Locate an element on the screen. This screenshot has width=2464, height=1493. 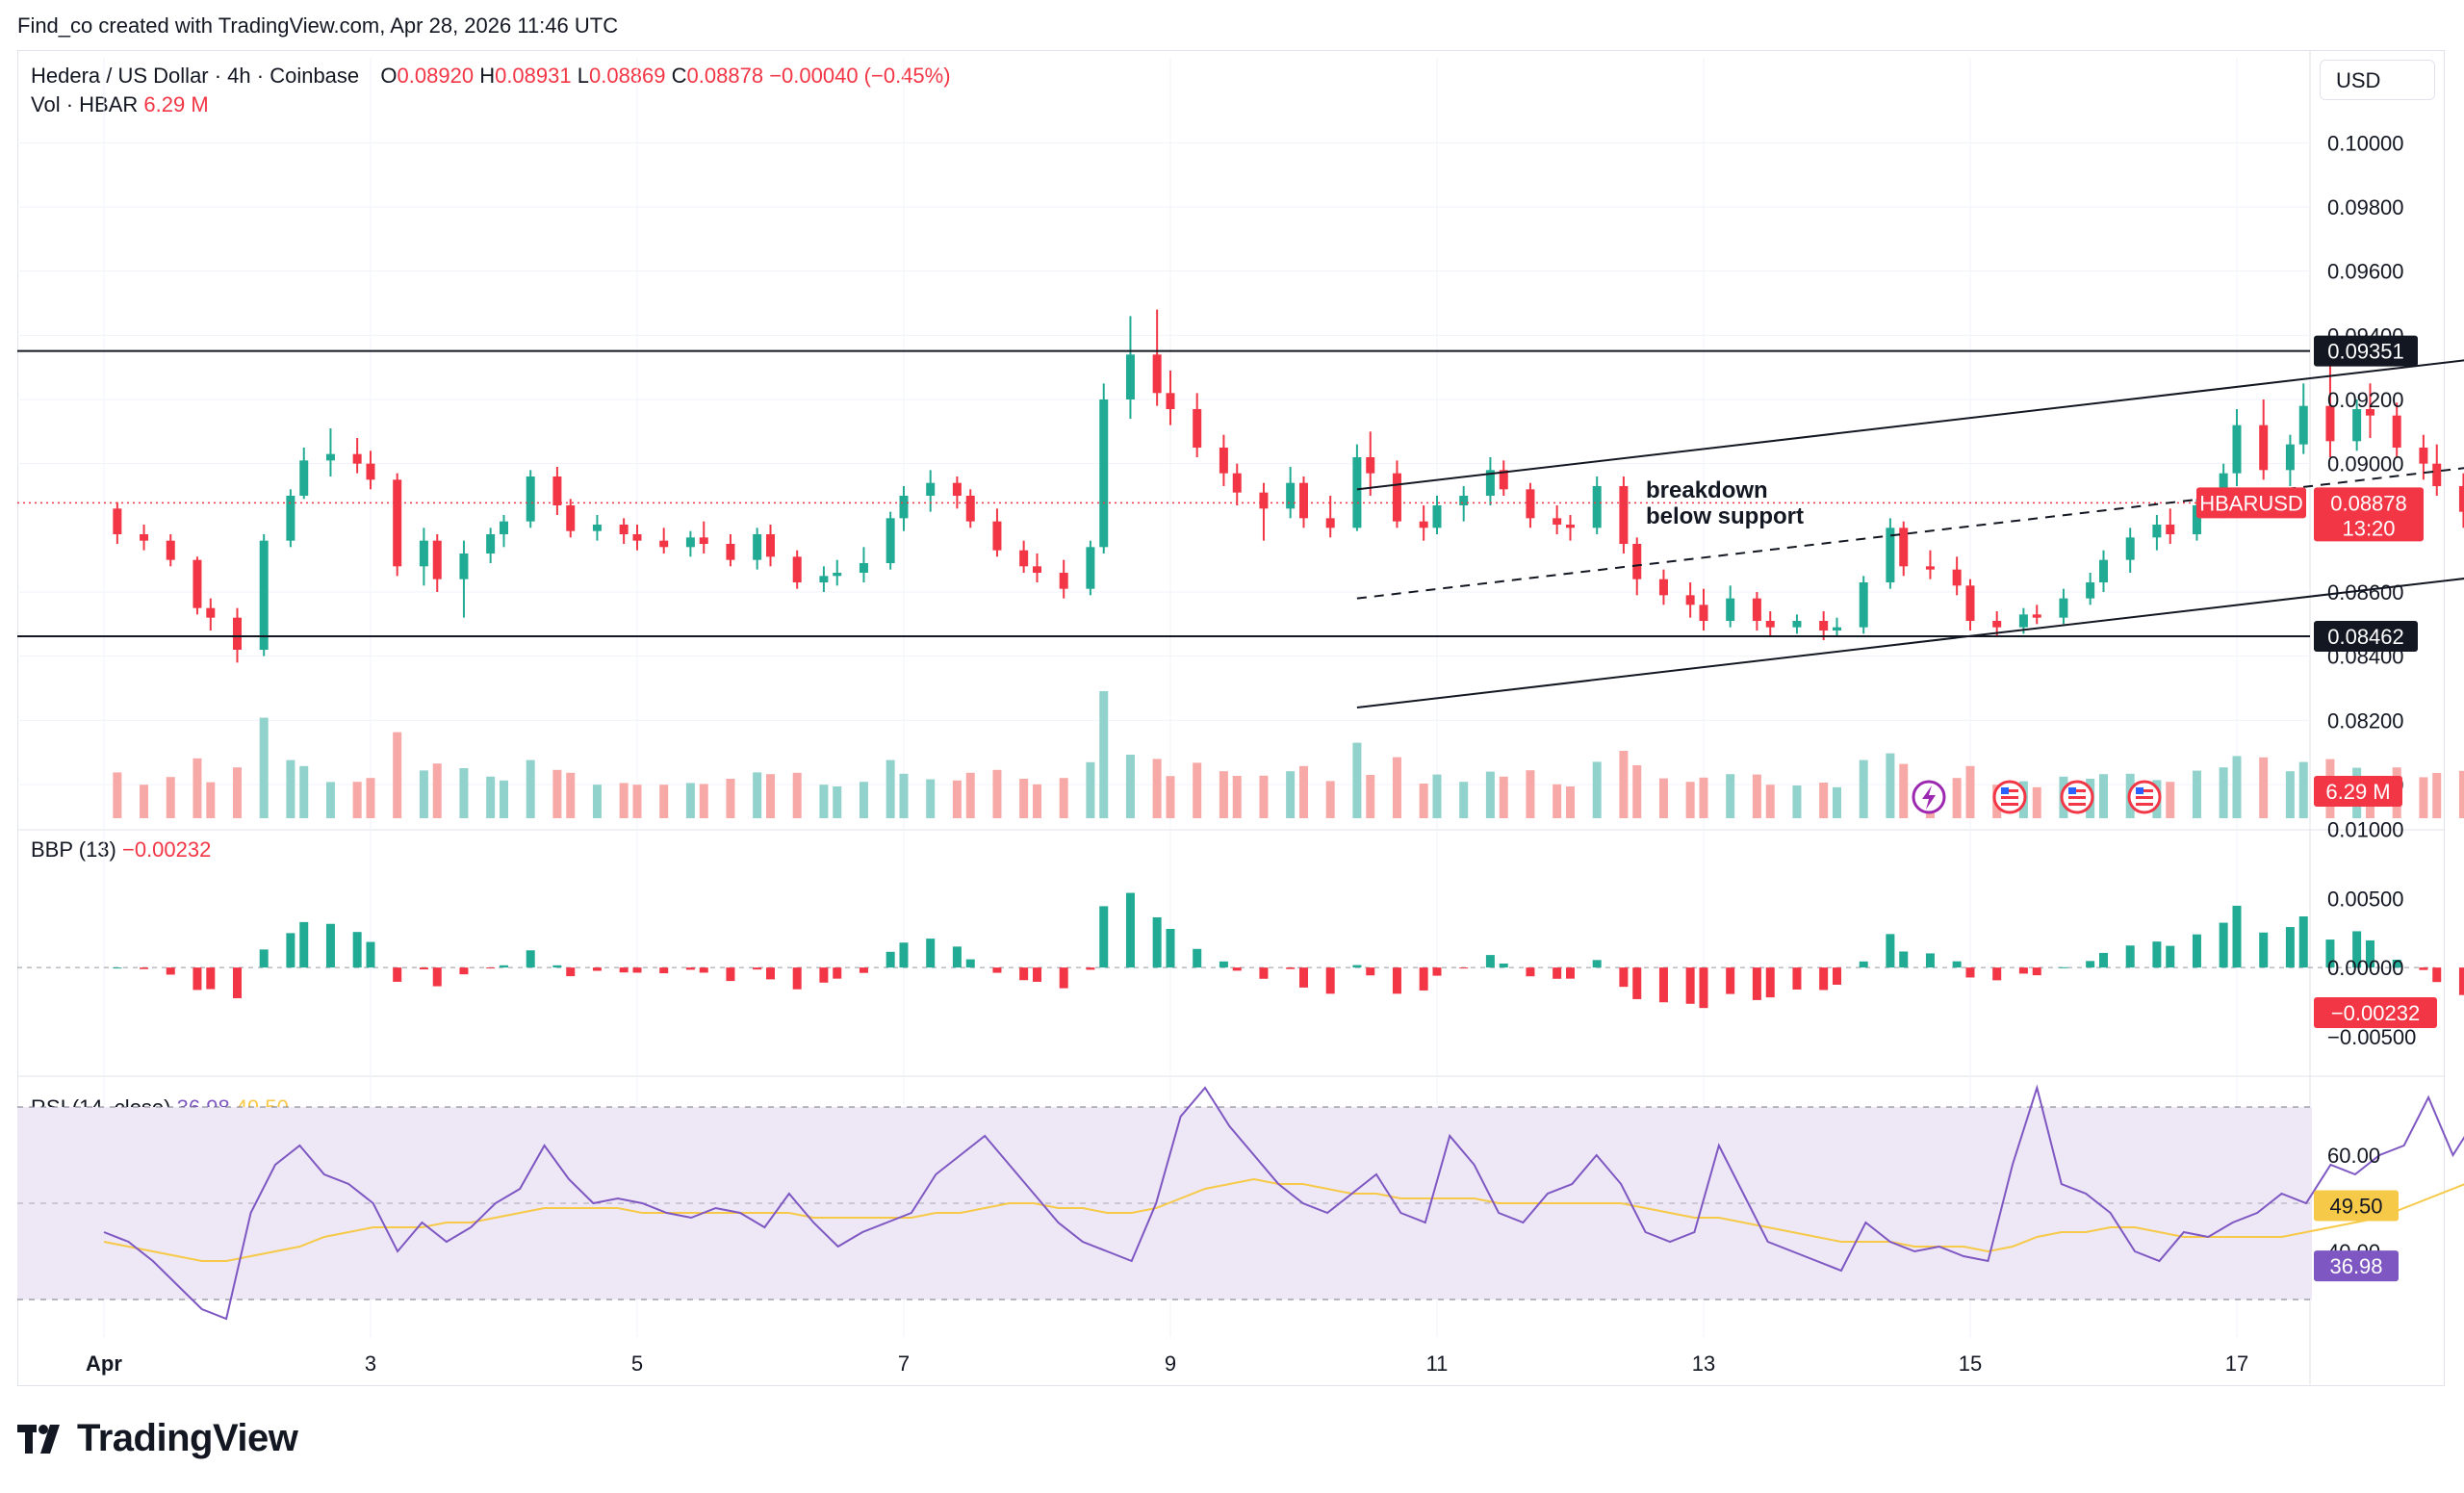
rsi-ma-line is located at coordinates (1283, 1220).